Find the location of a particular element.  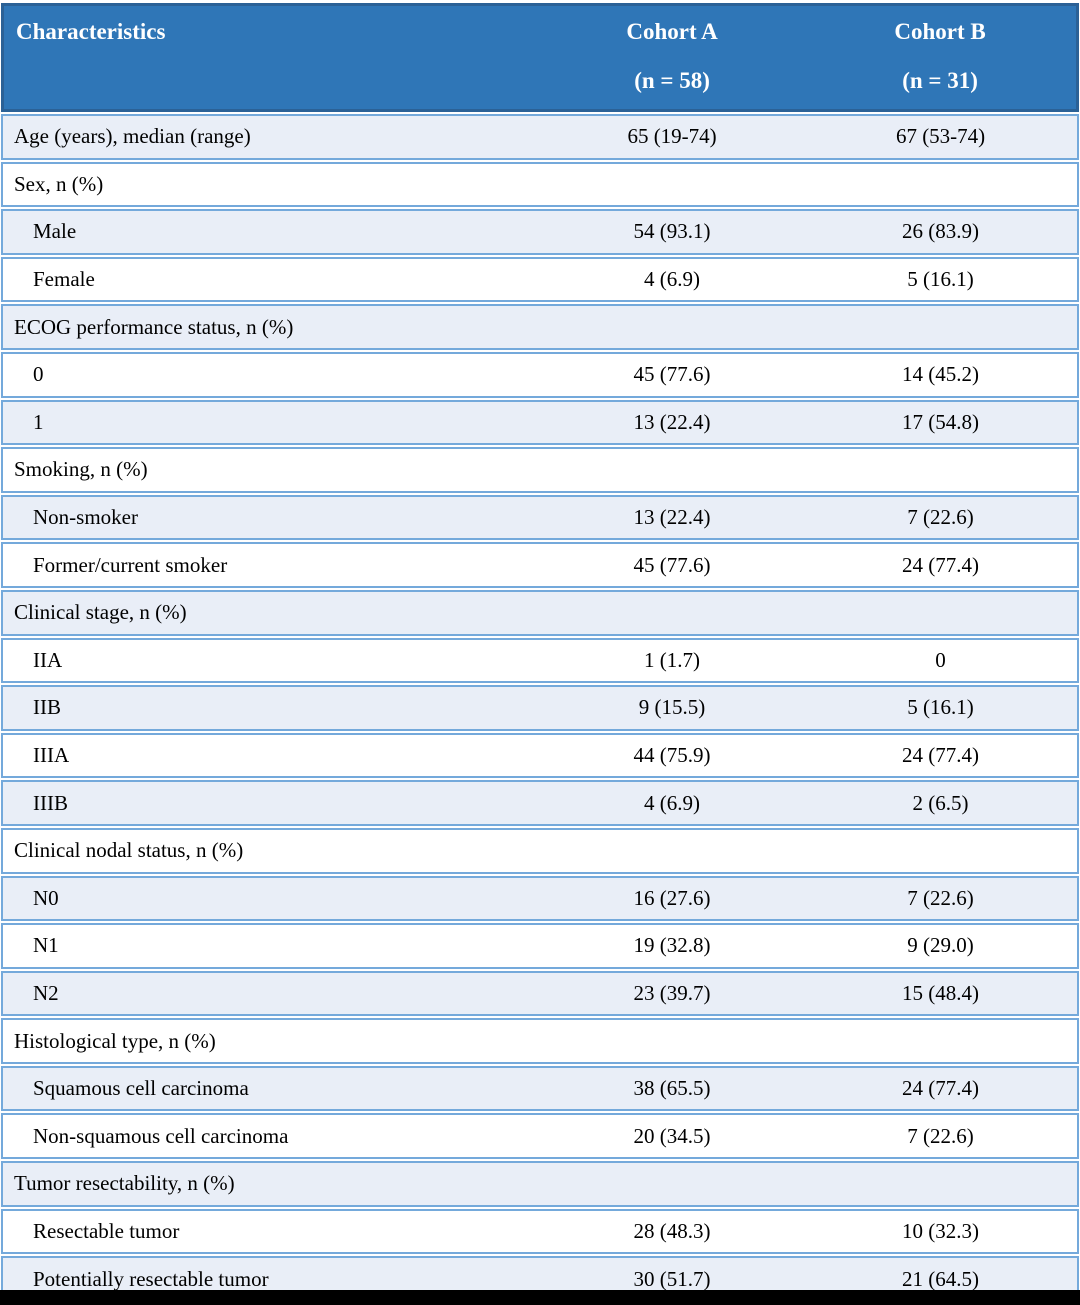

section-row: Clinical nodal status, n (%) is located at coordinates (540, 850).